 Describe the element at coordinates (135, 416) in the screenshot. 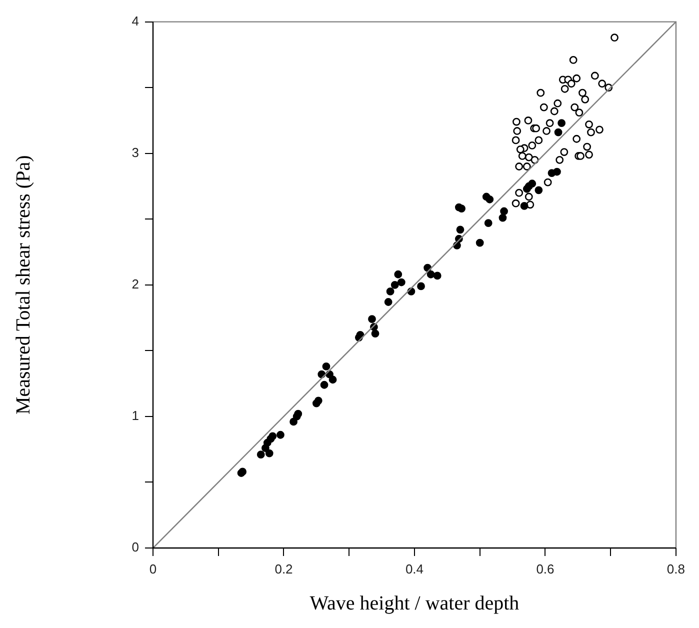

I see `y-tick-label: 1` at that location.